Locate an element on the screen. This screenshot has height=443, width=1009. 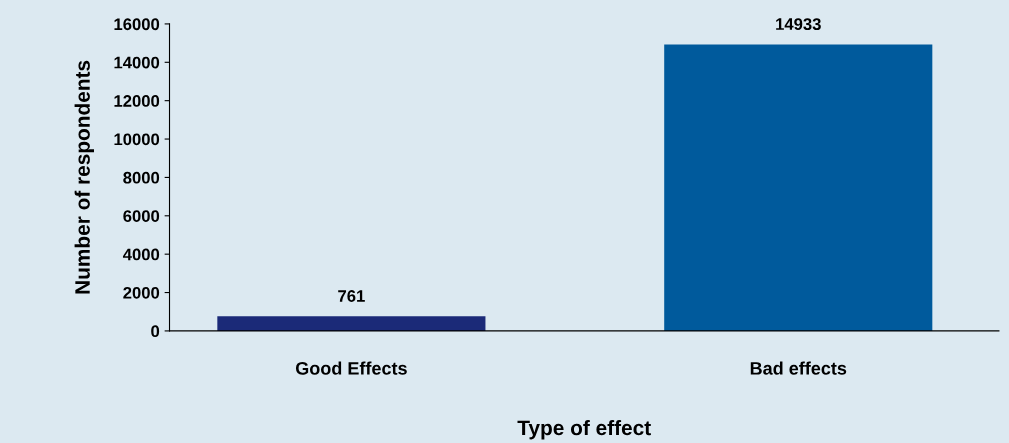
y-tick-label: 12000 is located at coordinates (137, 101).